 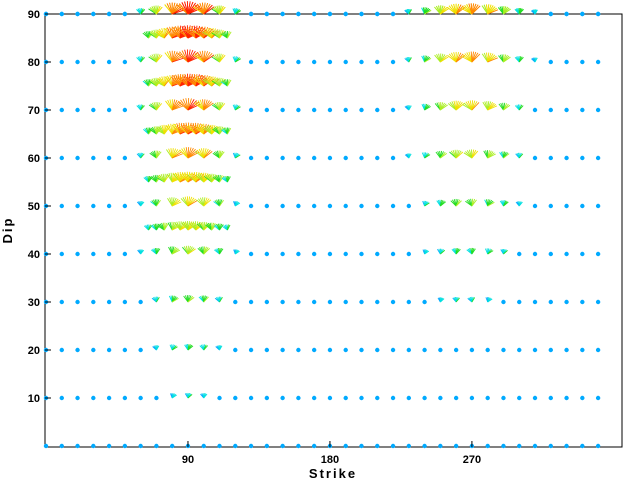 I want to click on y-tick-label: 40, so click(x=34, y=255).